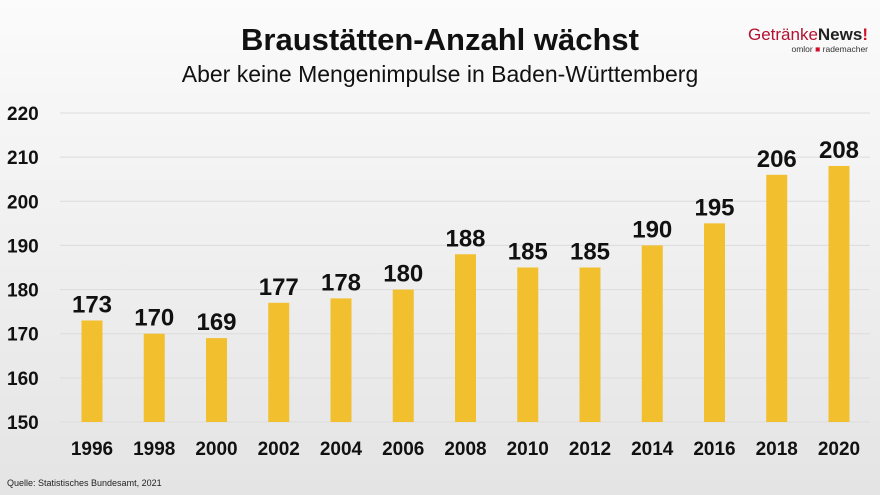 Image resolution: width=880 pixels, height=495 pixels. What do you see at coordinates (216, 449) in the screenshot?
I see `x-tick-label: 2000` at bounding box center [216, 449].